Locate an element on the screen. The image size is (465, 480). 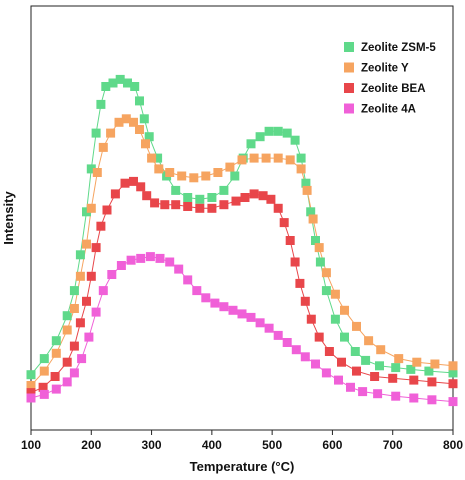
x-tick-label: 400 is located at coordinates (212, 445).